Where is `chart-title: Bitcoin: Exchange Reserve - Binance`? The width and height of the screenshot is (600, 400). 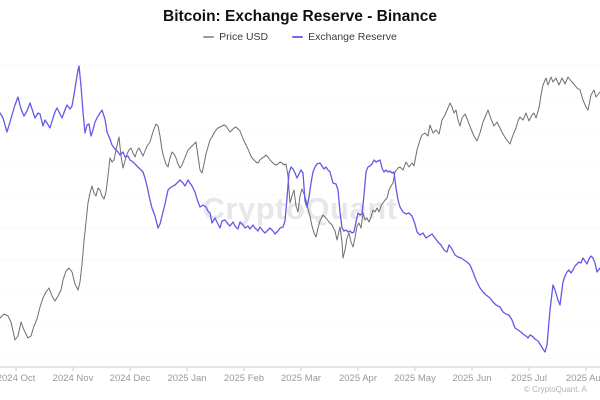 chart-title: Bitcoin: Exchange Reserve - Binance is located at coordinates (300, 16).